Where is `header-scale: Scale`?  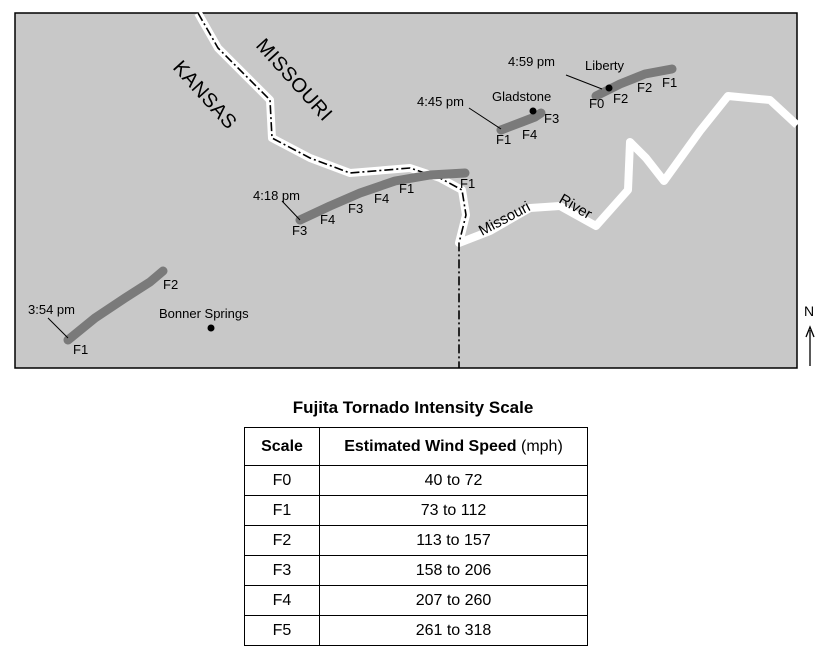 header-scale: Scale is located at coordinates (282, 446).